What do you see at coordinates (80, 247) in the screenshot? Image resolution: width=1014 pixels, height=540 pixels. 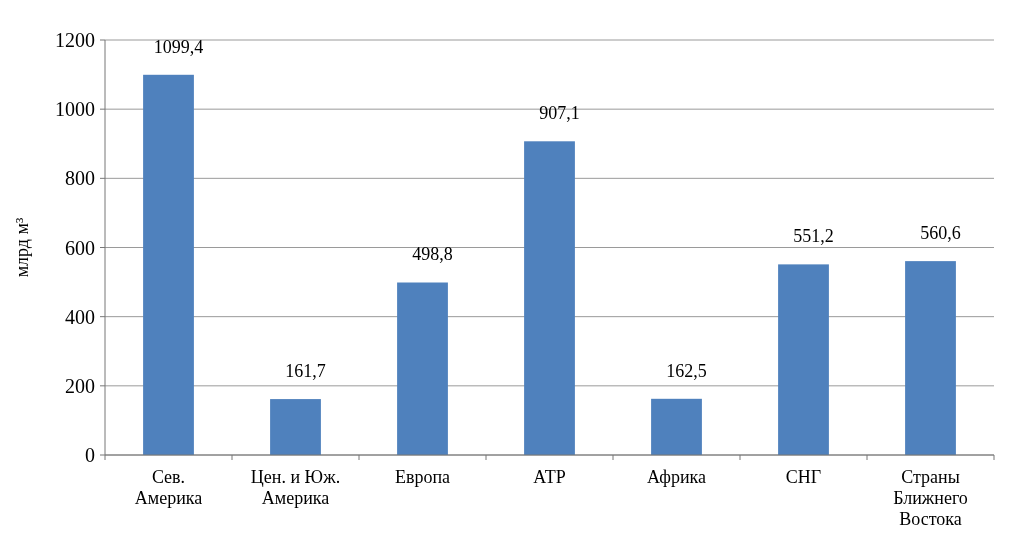 I see `y-tick-label: 600` at bounding box center [80, 247].